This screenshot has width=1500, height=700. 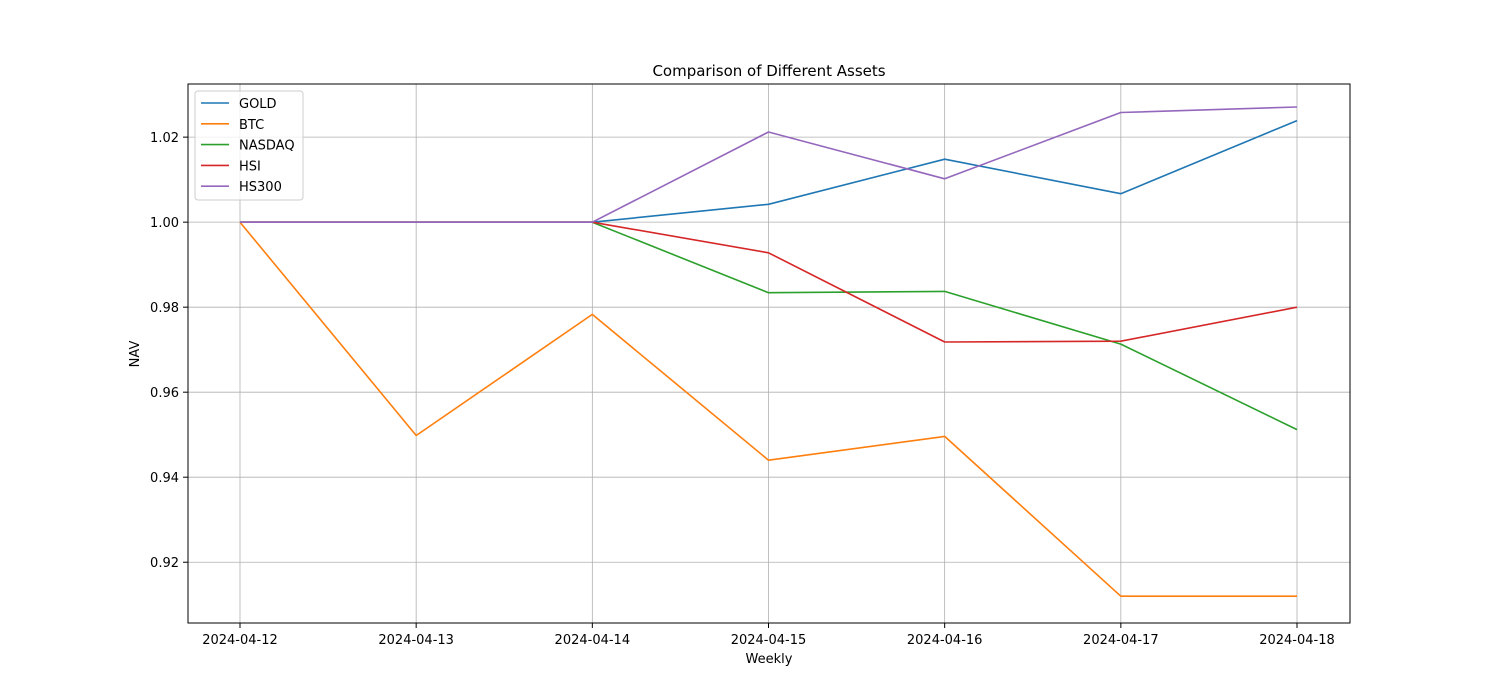 I want to click on y-tick-label: 1.02, so click(x=164, y=138).